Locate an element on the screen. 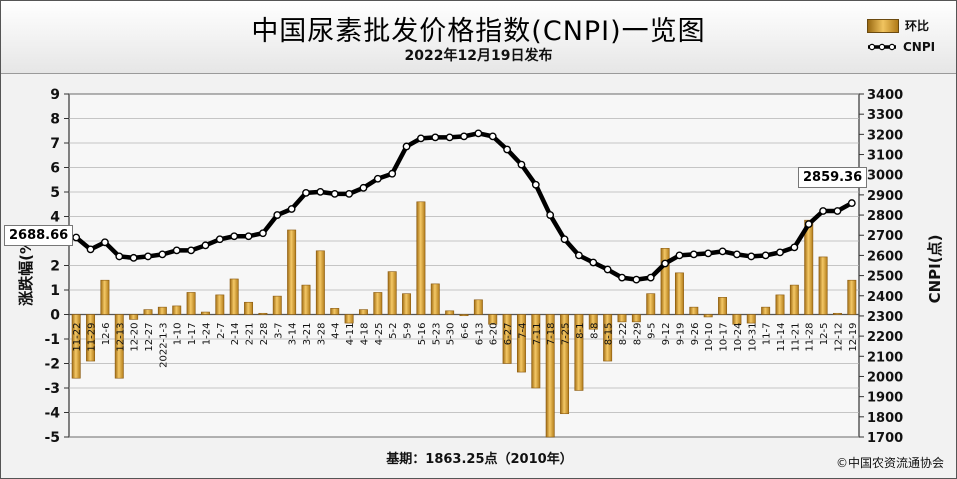 This screenshot has width=957, height=479. x-tick-label: 10-31 is located at coordinates (752, 337).